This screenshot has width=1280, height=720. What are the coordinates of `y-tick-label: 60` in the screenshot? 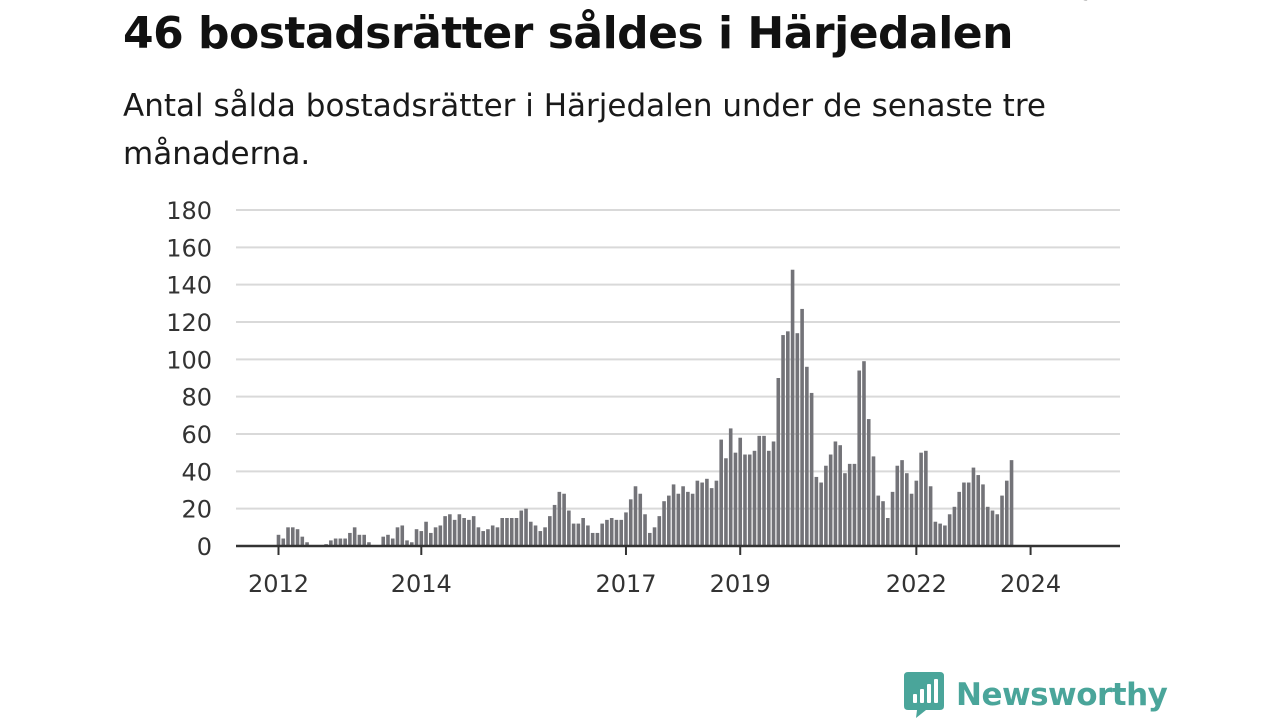 It's located at (196, 435).